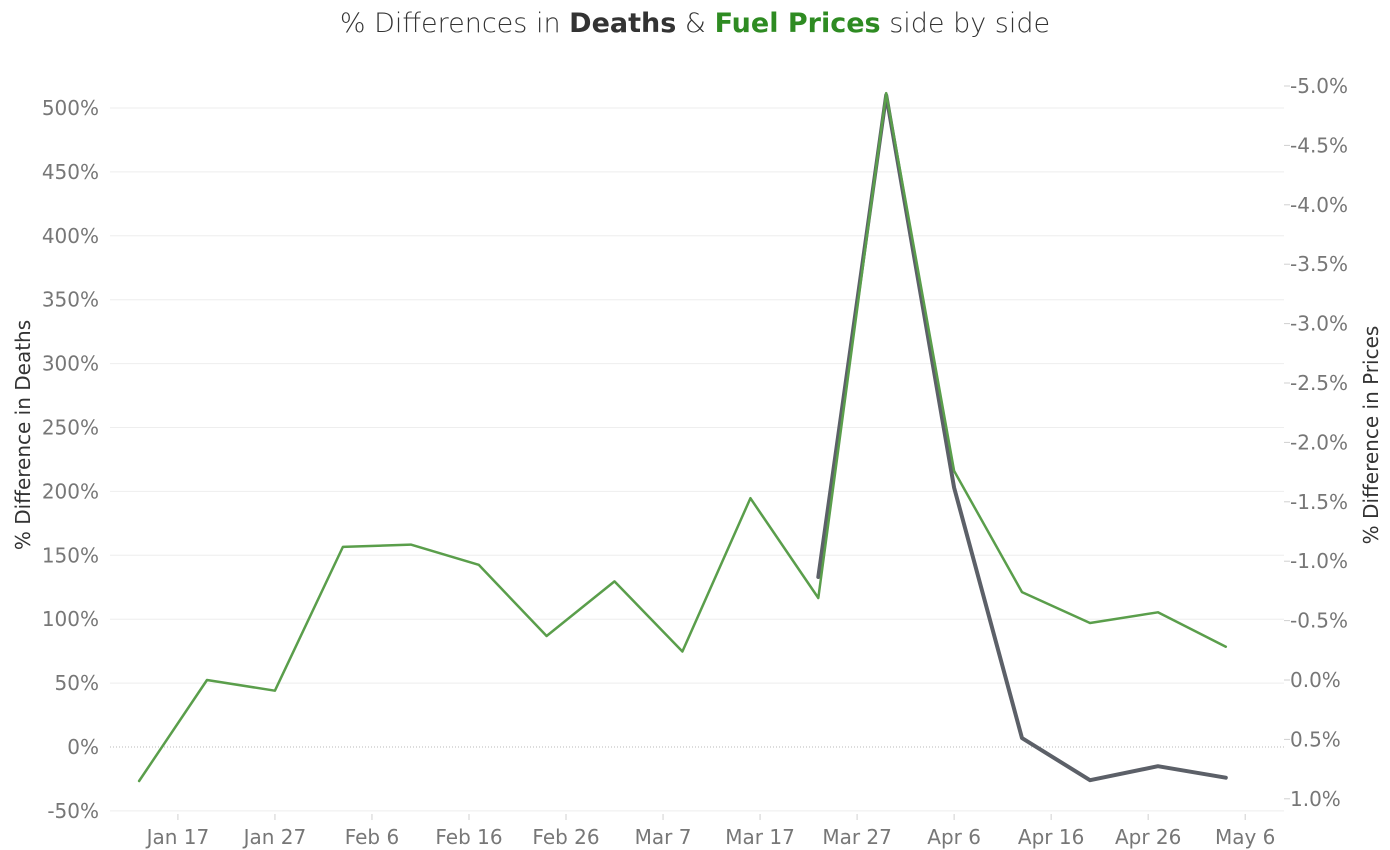  What do you see at coordinates (1315, 739) in the screenshot?
I see `y-right-tick-label: 0.5%` at bounding box center [1315, 739].